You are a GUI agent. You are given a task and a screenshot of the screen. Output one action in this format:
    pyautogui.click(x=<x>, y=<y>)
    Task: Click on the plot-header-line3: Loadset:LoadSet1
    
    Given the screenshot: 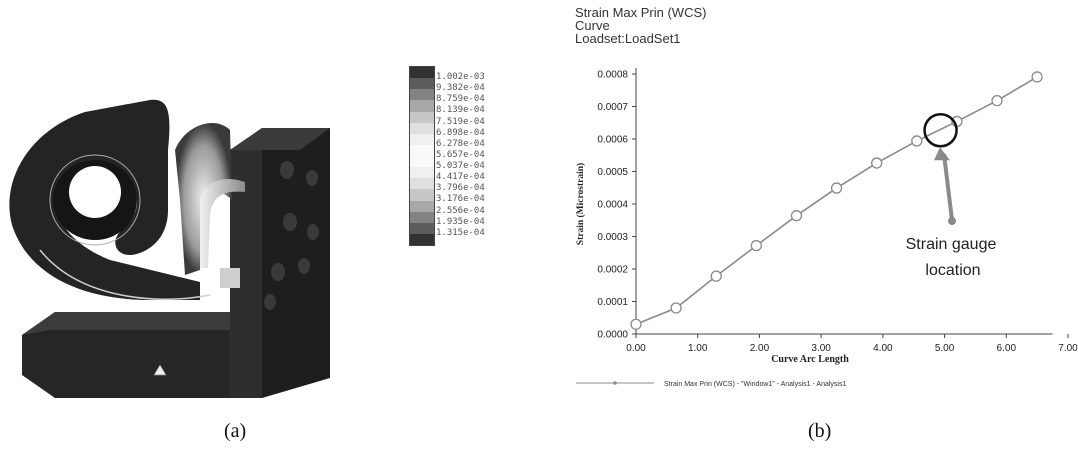 What is the action you would take?
    pyautogui.click(x=628, y=38)
    